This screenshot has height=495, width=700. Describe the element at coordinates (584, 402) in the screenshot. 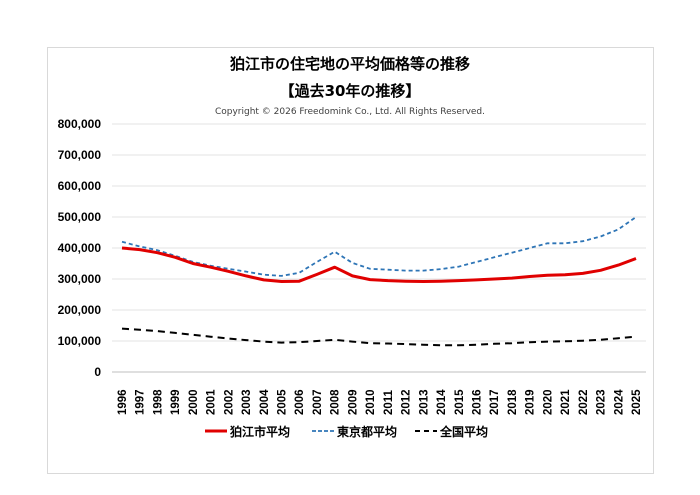

I see `x-tick-label: 2022` at that location.